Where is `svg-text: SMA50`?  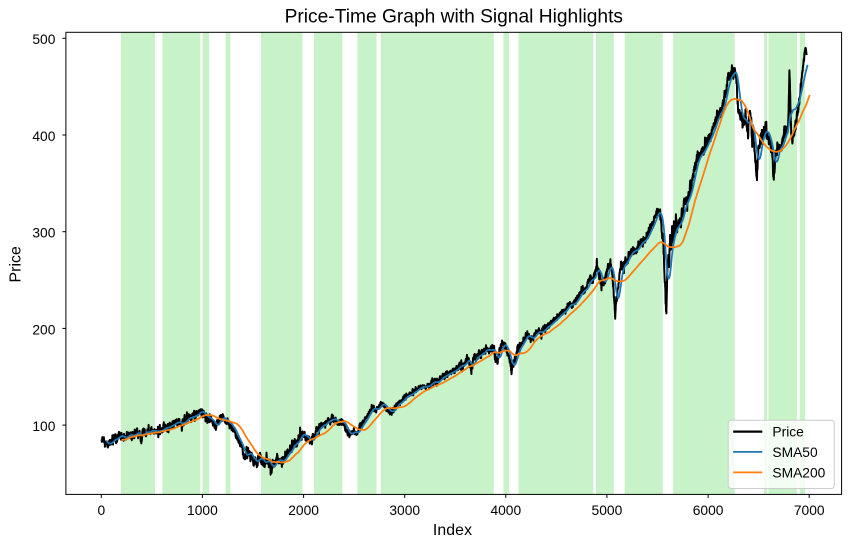
svg-text: SMA50 is located at coordinates (795, 452).